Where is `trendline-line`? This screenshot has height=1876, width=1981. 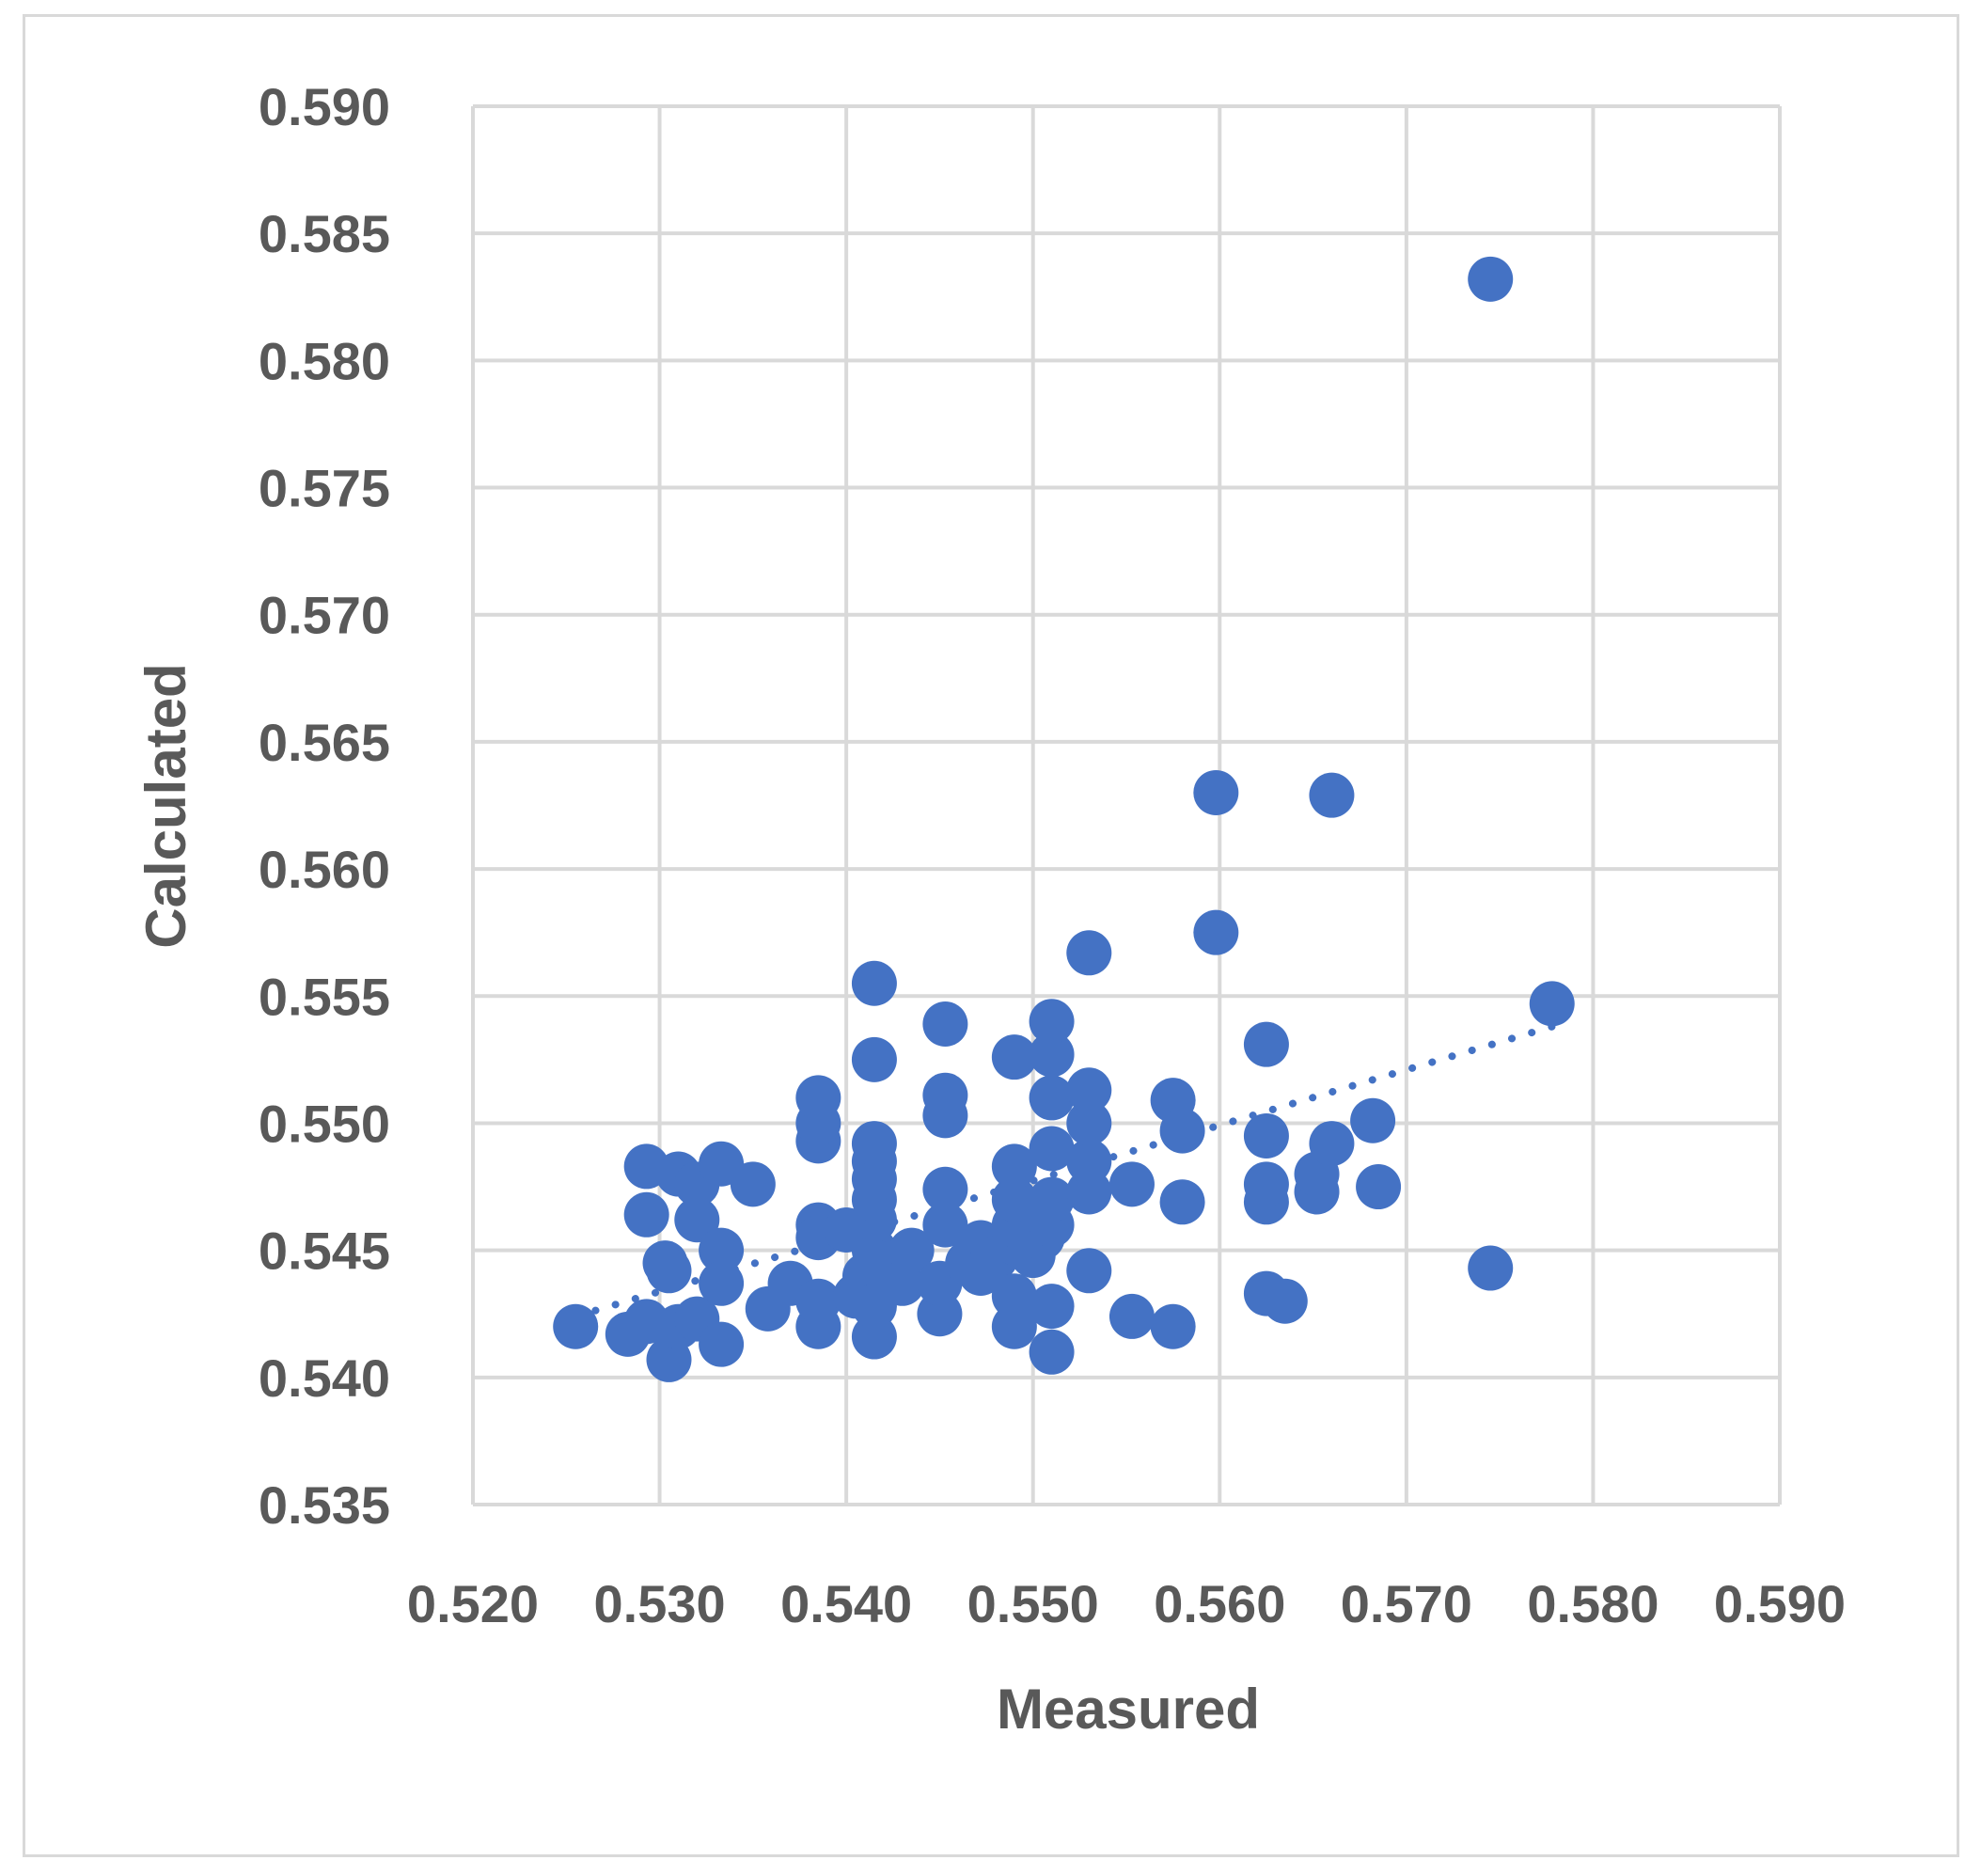 trendline-line is located at coordinates (1064, 1171).